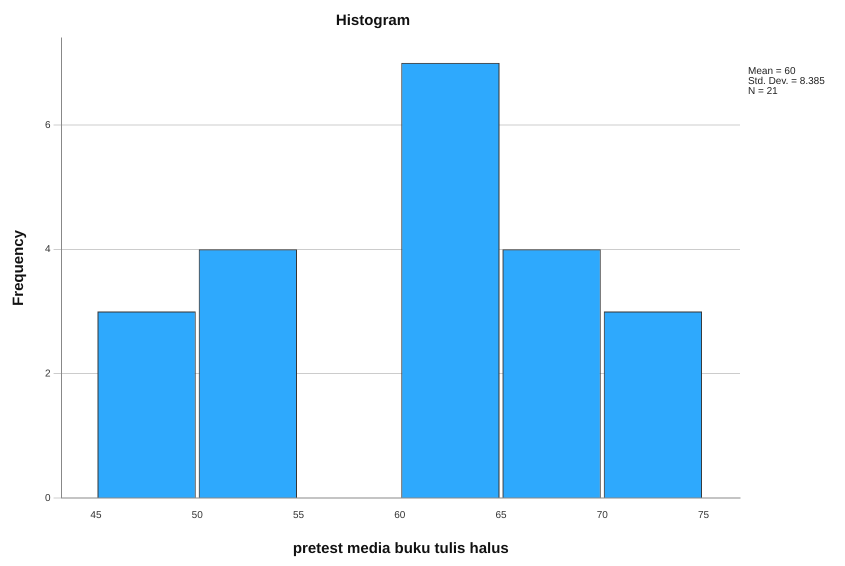 This screenshot has height=566, width=845. What do you see at coordinates (772, 71) in the screenshot?
I see `text: Mean = 60` at bounding box center [772, 71].